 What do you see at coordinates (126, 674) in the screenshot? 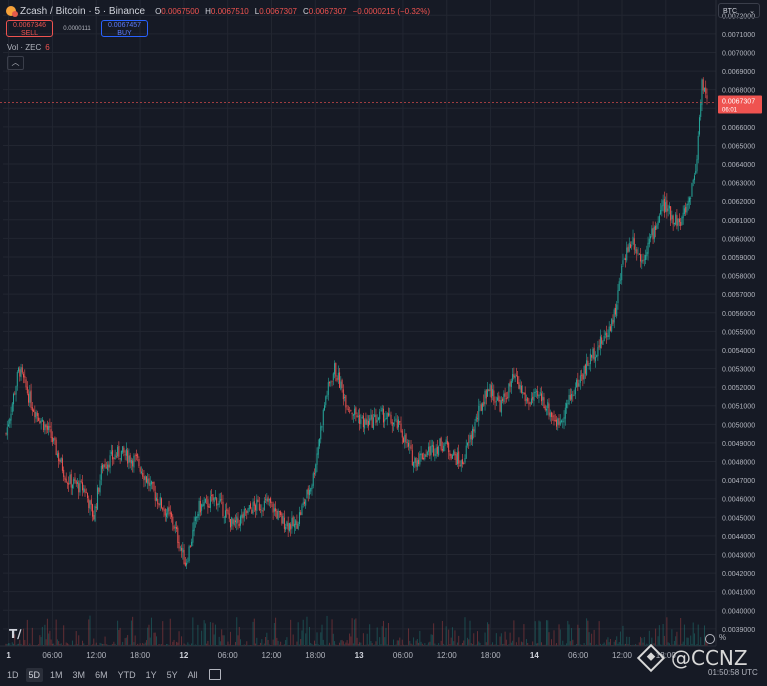
I see `timeframe-ytd: YTD` at bounding box center [126, 674].